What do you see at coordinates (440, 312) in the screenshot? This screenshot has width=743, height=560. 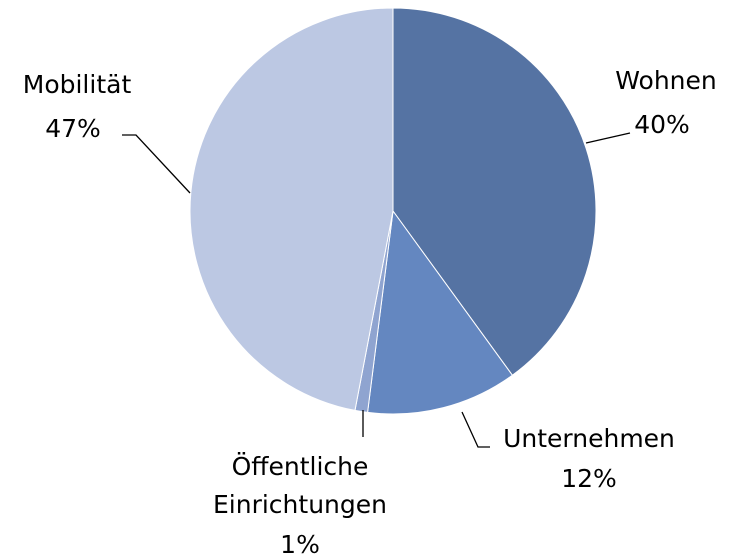 I see `pie-slice` at bounding box center [440, 312].